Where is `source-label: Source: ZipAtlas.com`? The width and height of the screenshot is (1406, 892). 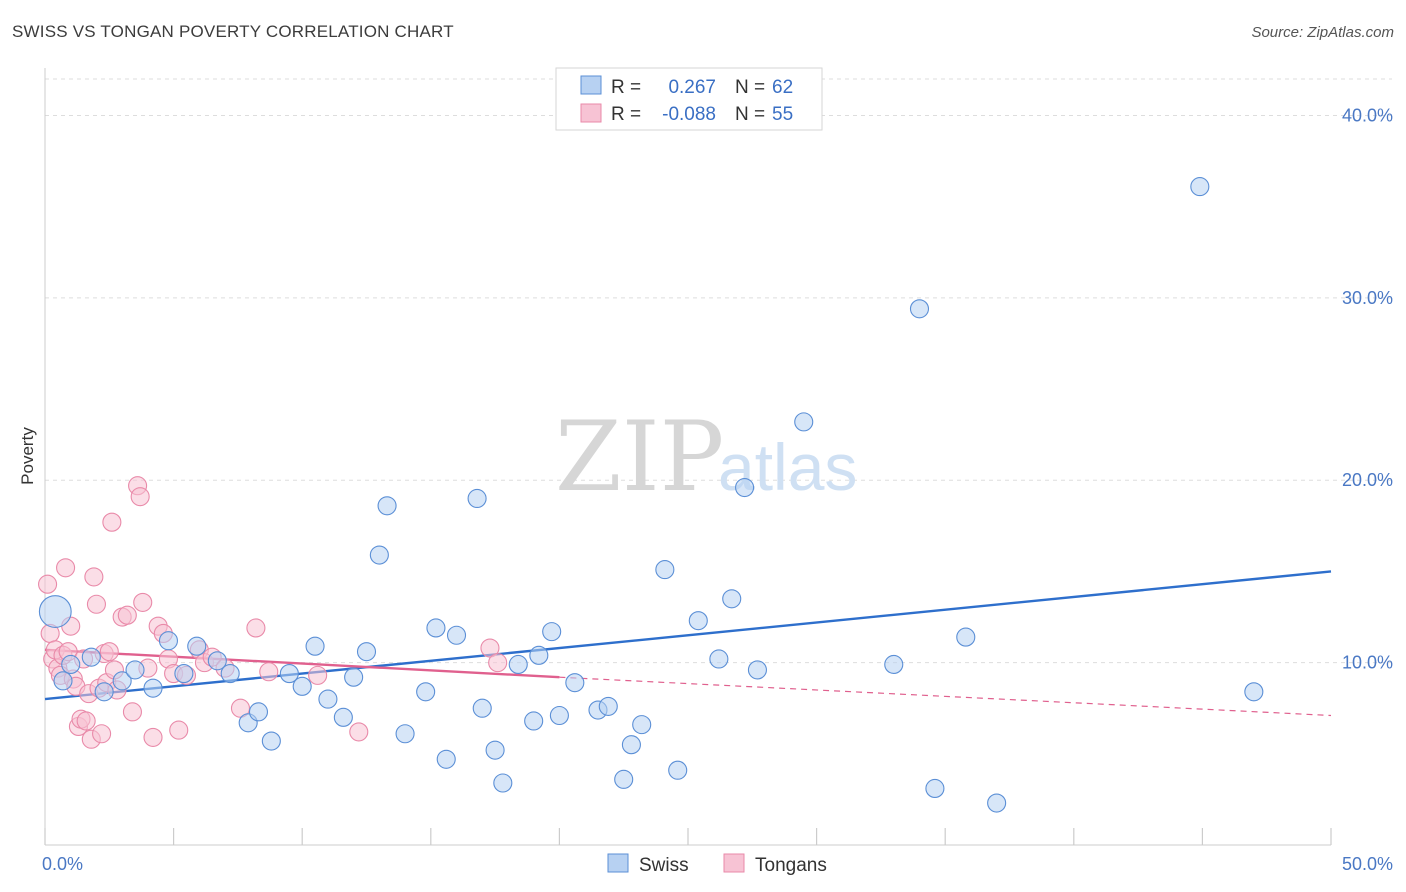
source-label: Source: ZipAtlas.com is located at coordinates (1322, 32).